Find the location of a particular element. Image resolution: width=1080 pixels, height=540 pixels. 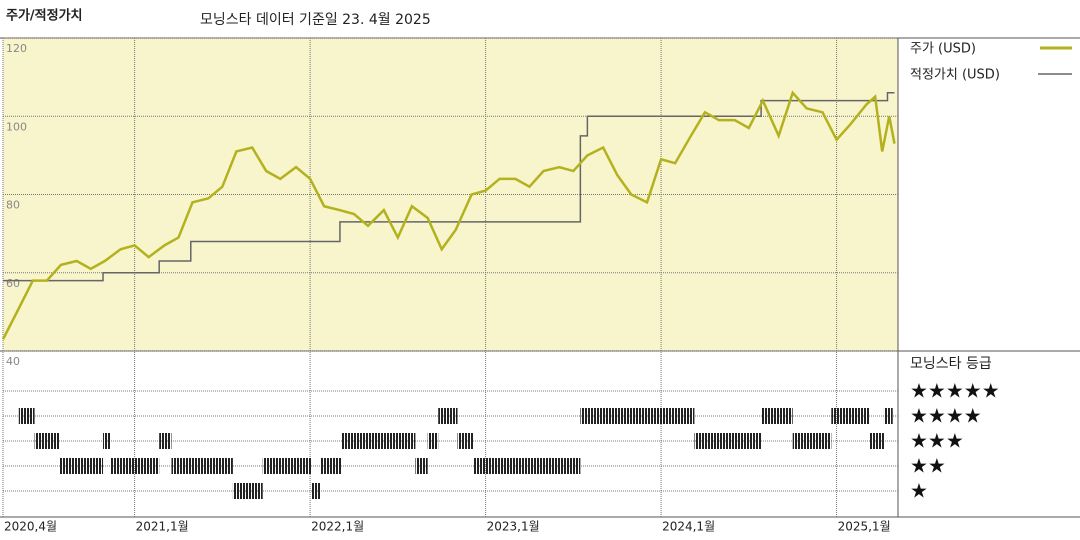

y-tick-label: 40 is located at coordinates (13, 361).